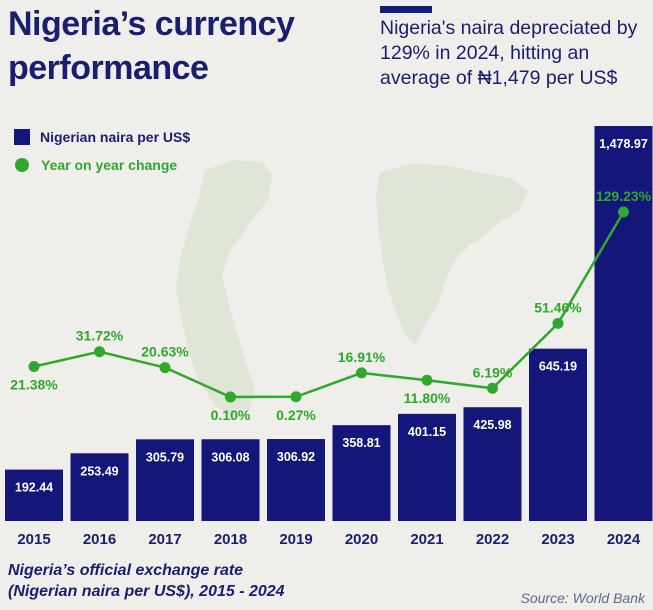  I want to click on yoy-label-2015: 21.38%, so click(34, 385).